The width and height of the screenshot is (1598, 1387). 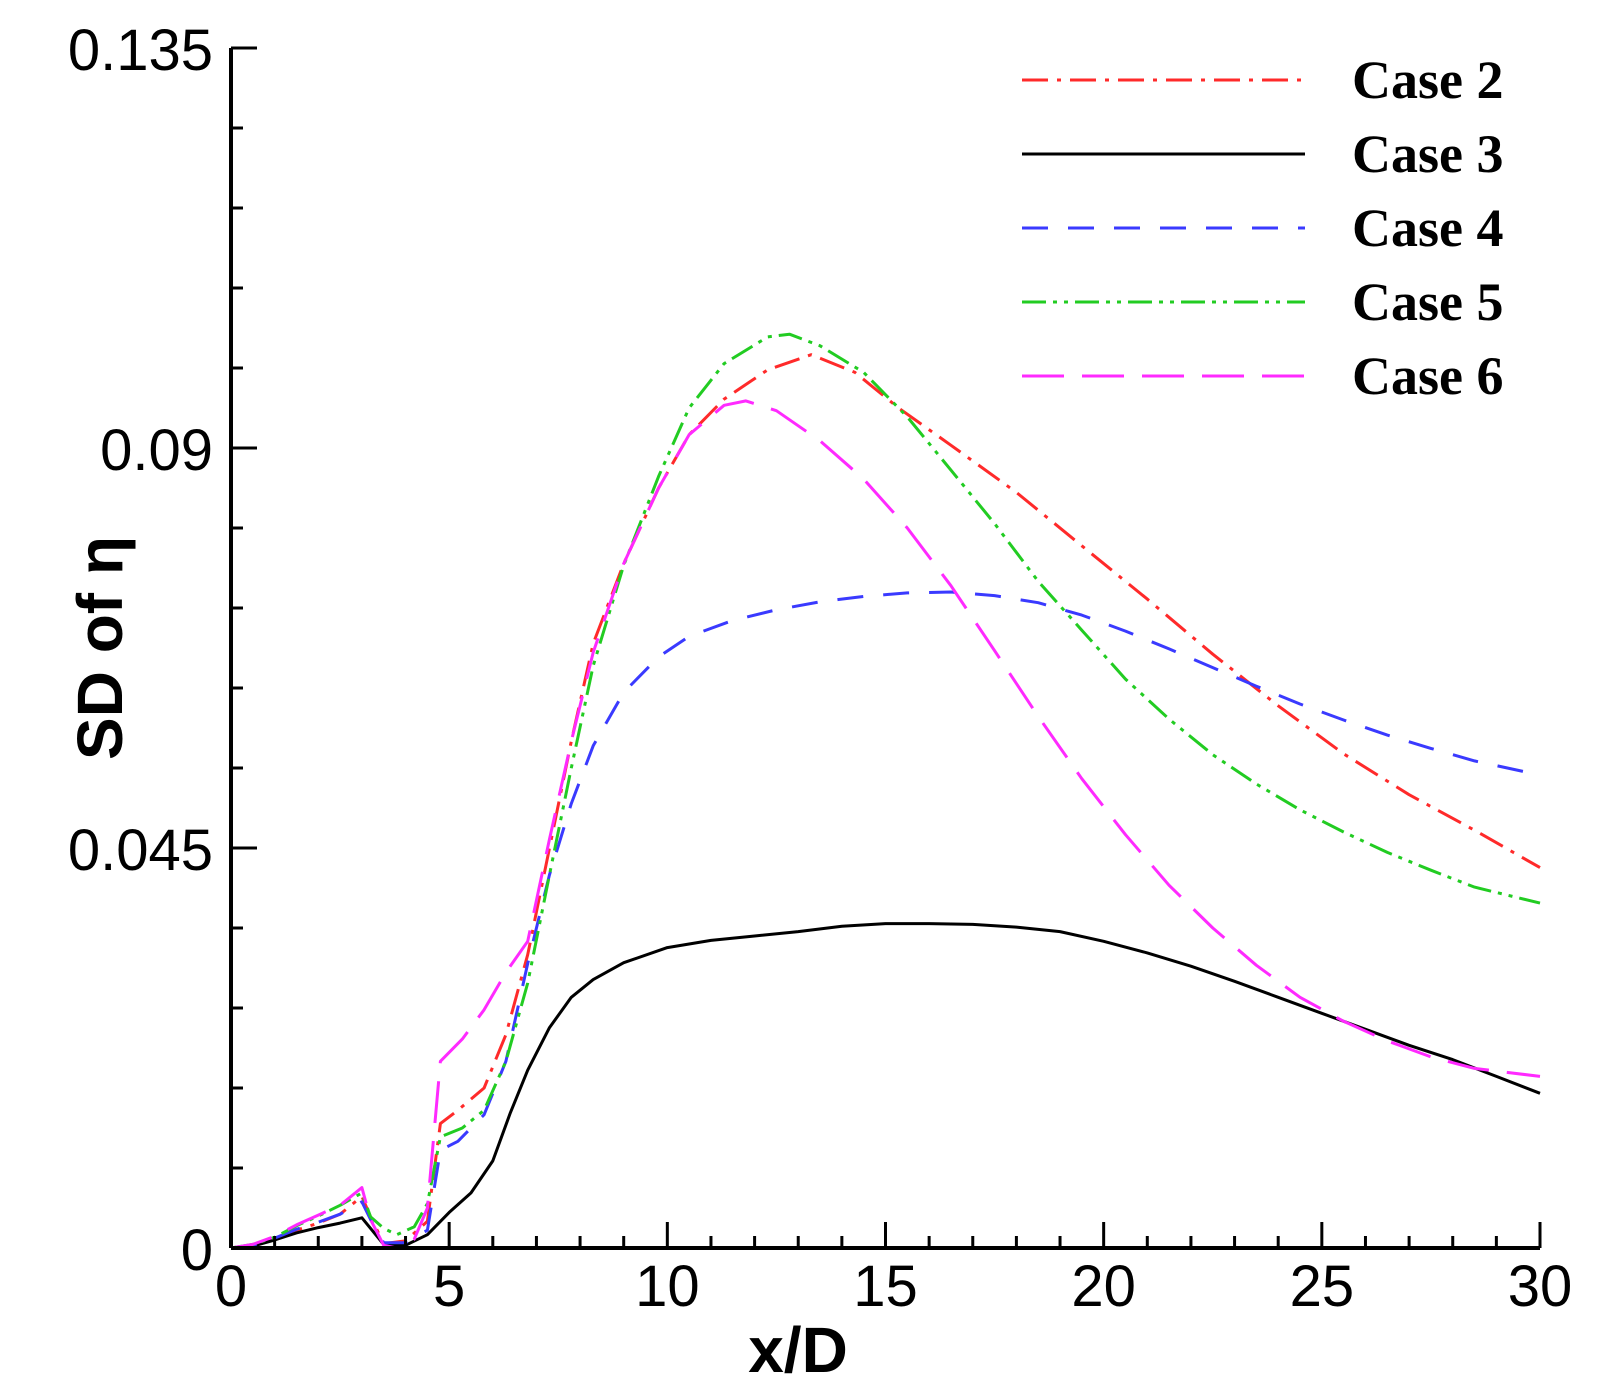 What do you see at coordinates (100, 648) in the screenshot?
I see `y-axis-title: SD of η` at bounding box center [100, 648].